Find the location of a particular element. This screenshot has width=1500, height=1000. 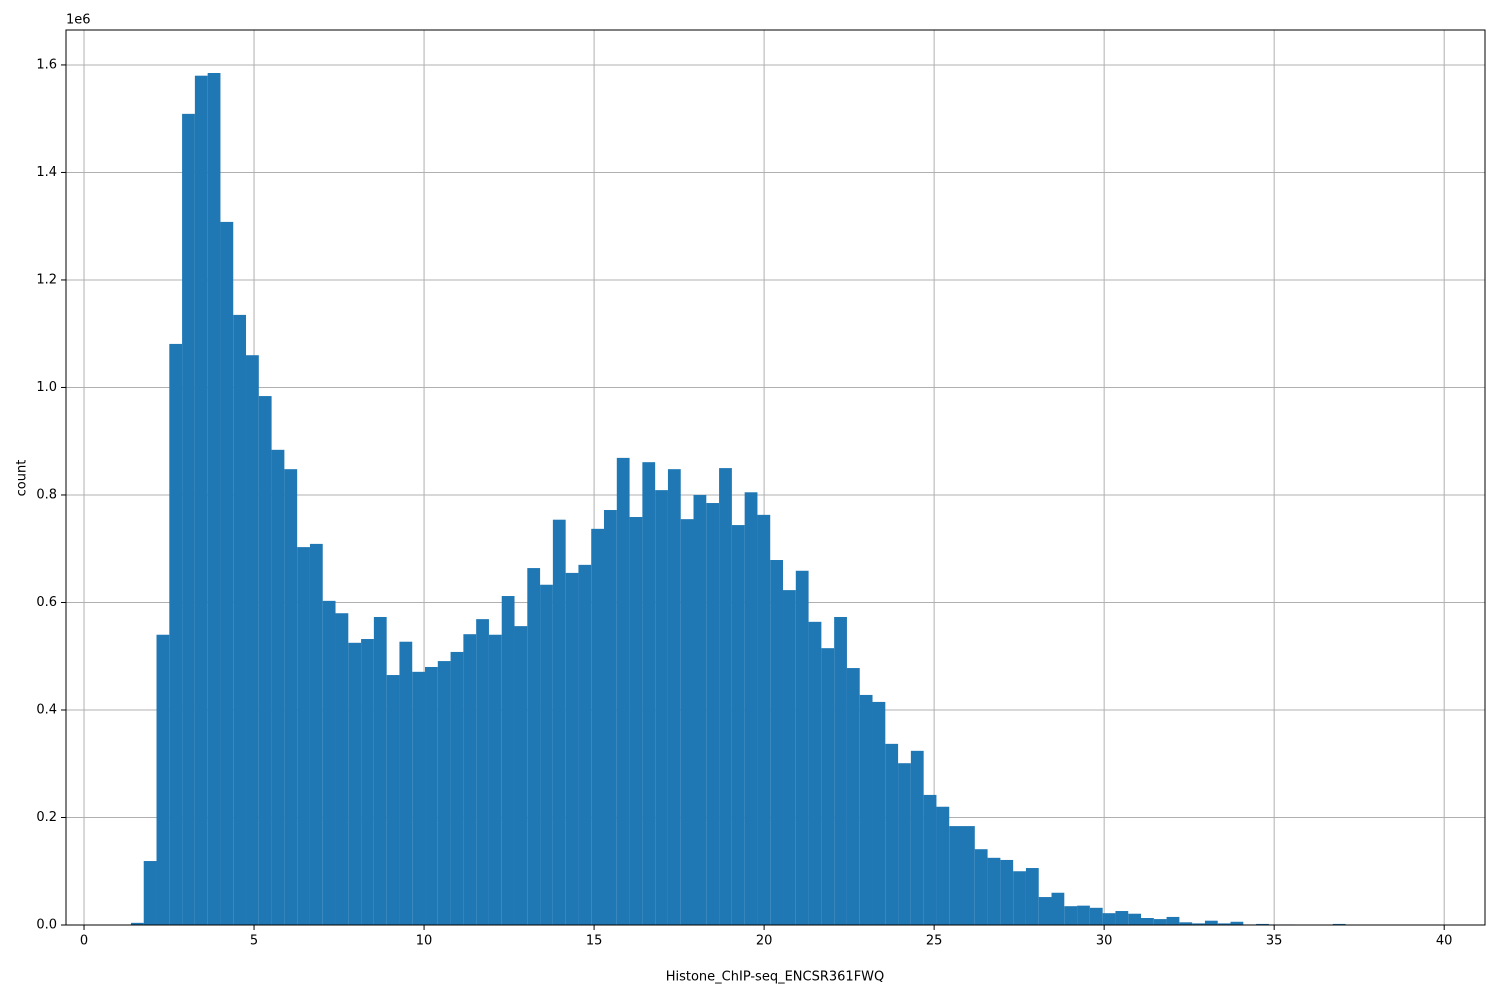

y-tick-label: 0.0 is located at coordinates (46, 925).